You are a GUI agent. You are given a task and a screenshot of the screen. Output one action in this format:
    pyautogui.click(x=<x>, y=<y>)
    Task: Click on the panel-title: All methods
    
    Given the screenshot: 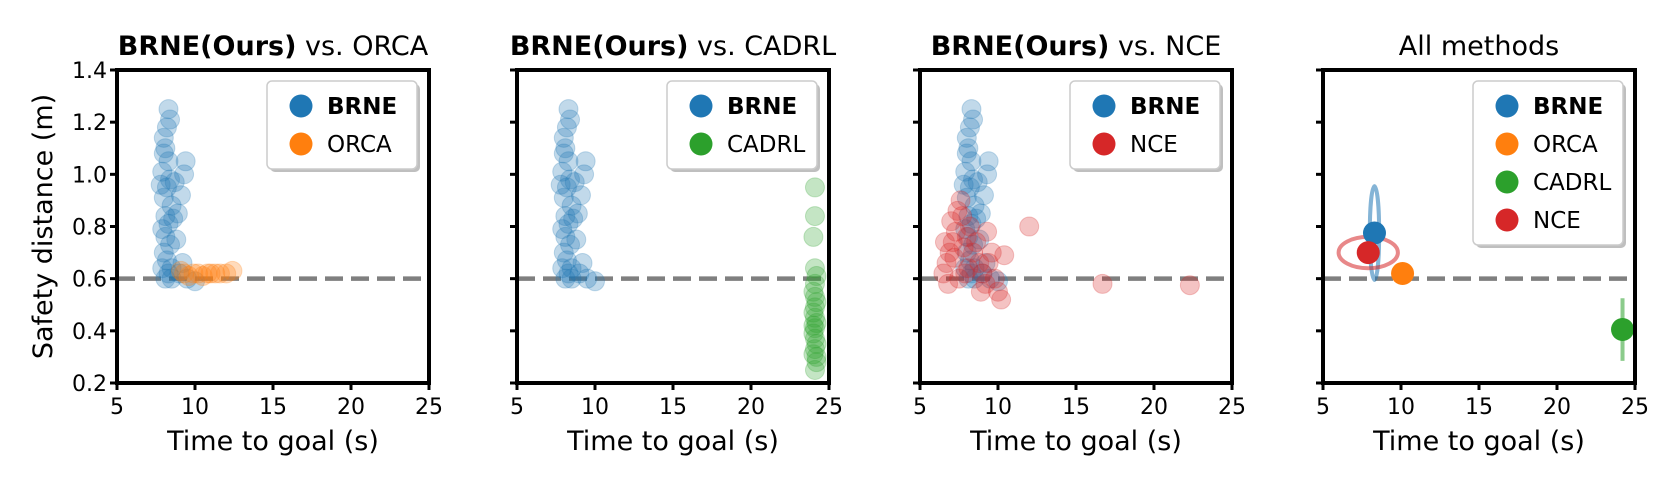 What is the action you would take?
    pyautogui.click(x=1479, y=46)
    